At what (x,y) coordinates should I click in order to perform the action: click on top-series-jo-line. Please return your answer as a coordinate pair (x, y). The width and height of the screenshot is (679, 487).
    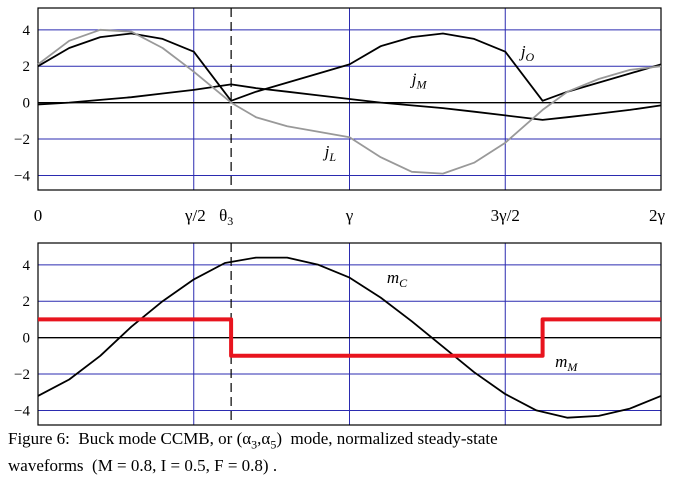
    Looking at the image, I should click on (349, 67).